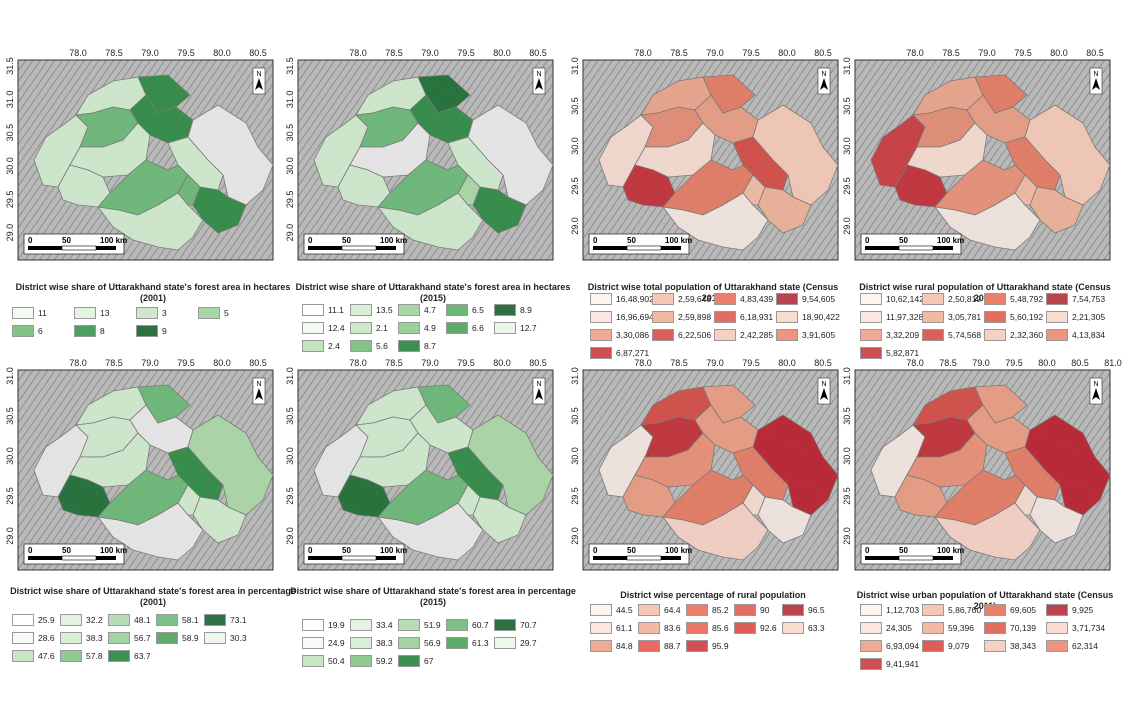  What do you see at coordinates (1010, 646) in the screenshot?
I see `legend-item: 38,343` at bounding box center [1010, 646].